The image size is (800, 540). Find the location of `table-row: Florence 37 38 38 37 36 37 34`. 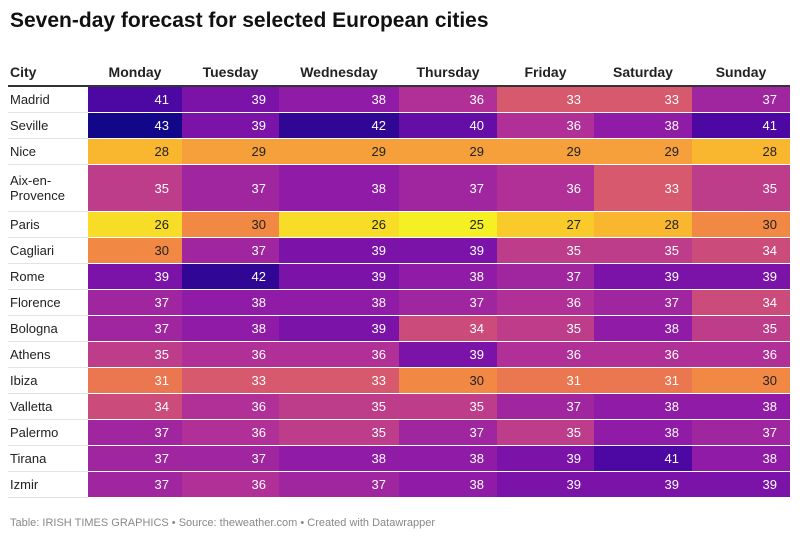

table-row: Florence 37 38 38 37 36 37 34 is located at coordinates (399, 302).